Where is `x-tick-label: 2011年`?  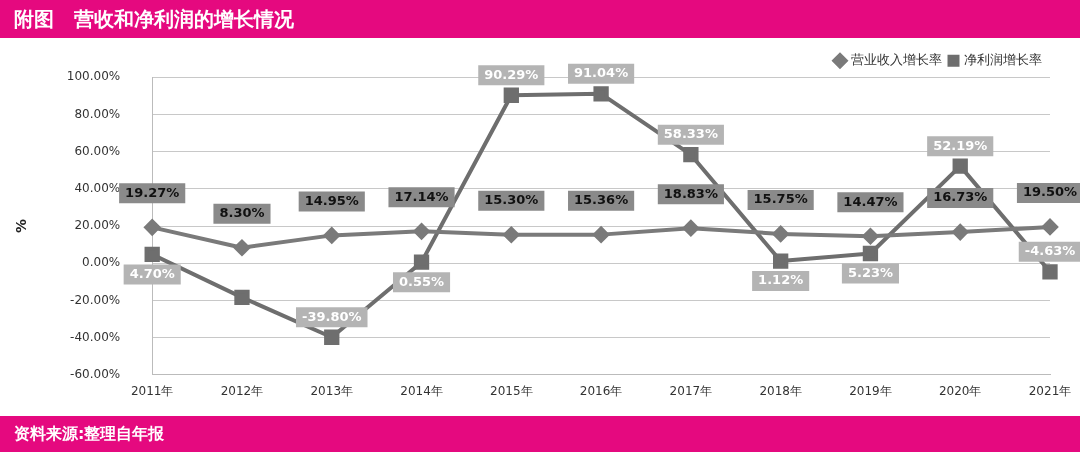 x-tick-label: 2011年 is located at coordinates (152, 391).